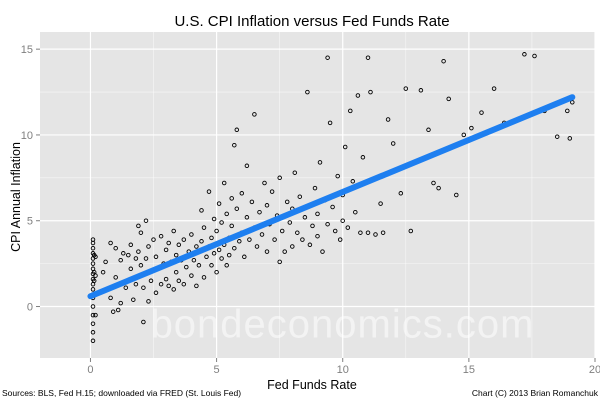  Describe the element at coordinates (27, 50) in the screenshot. I see `y-tick-label: 15` at that location.